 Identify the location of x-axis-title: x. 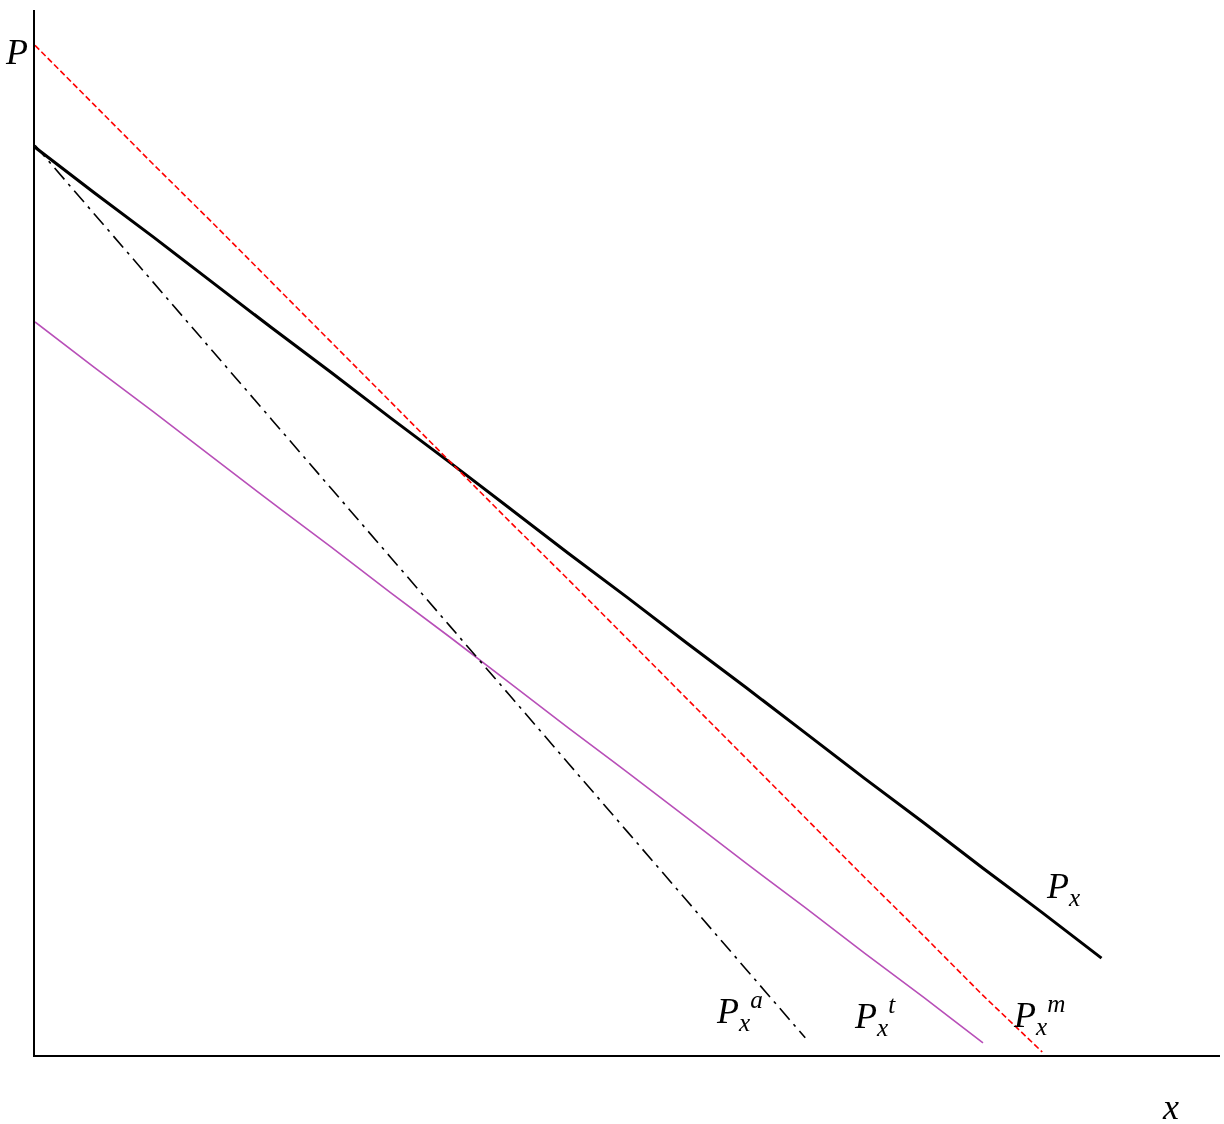
(1170, 1105).